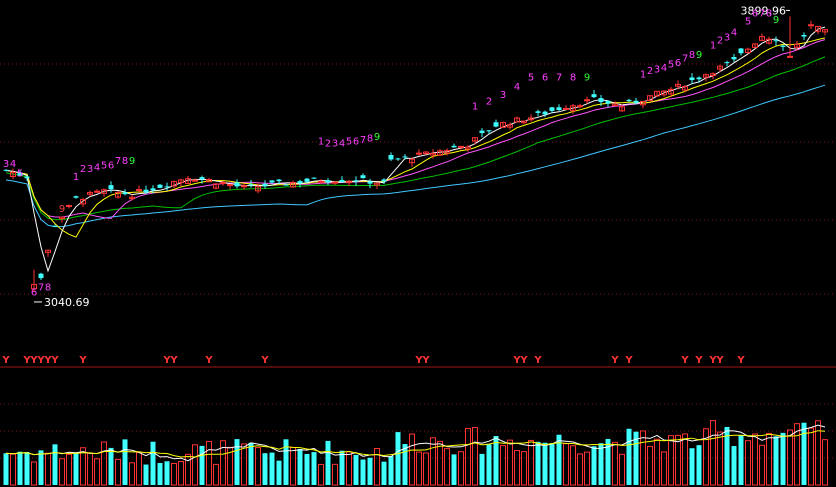 This screenshot has height=487, width=836. Describe the element at coordinates (328, 143) in the screenshot. I see `sequence-mark: 2` at that location.